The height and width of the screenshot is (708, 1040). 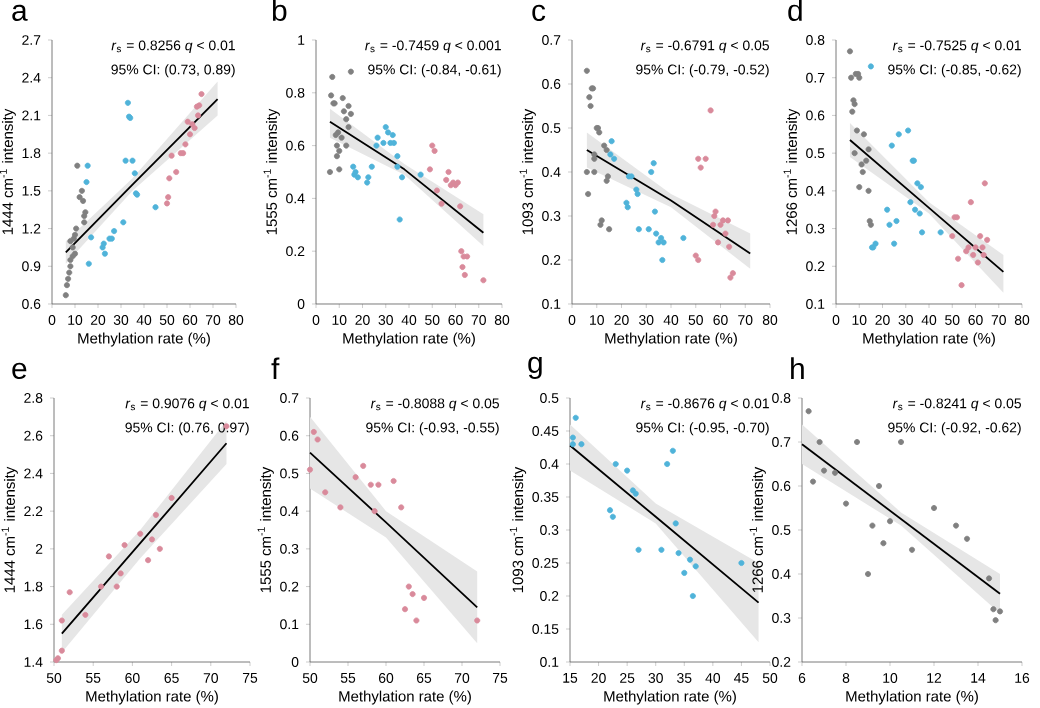 I want to click on chart-title: f, so click(x=275, y=368).